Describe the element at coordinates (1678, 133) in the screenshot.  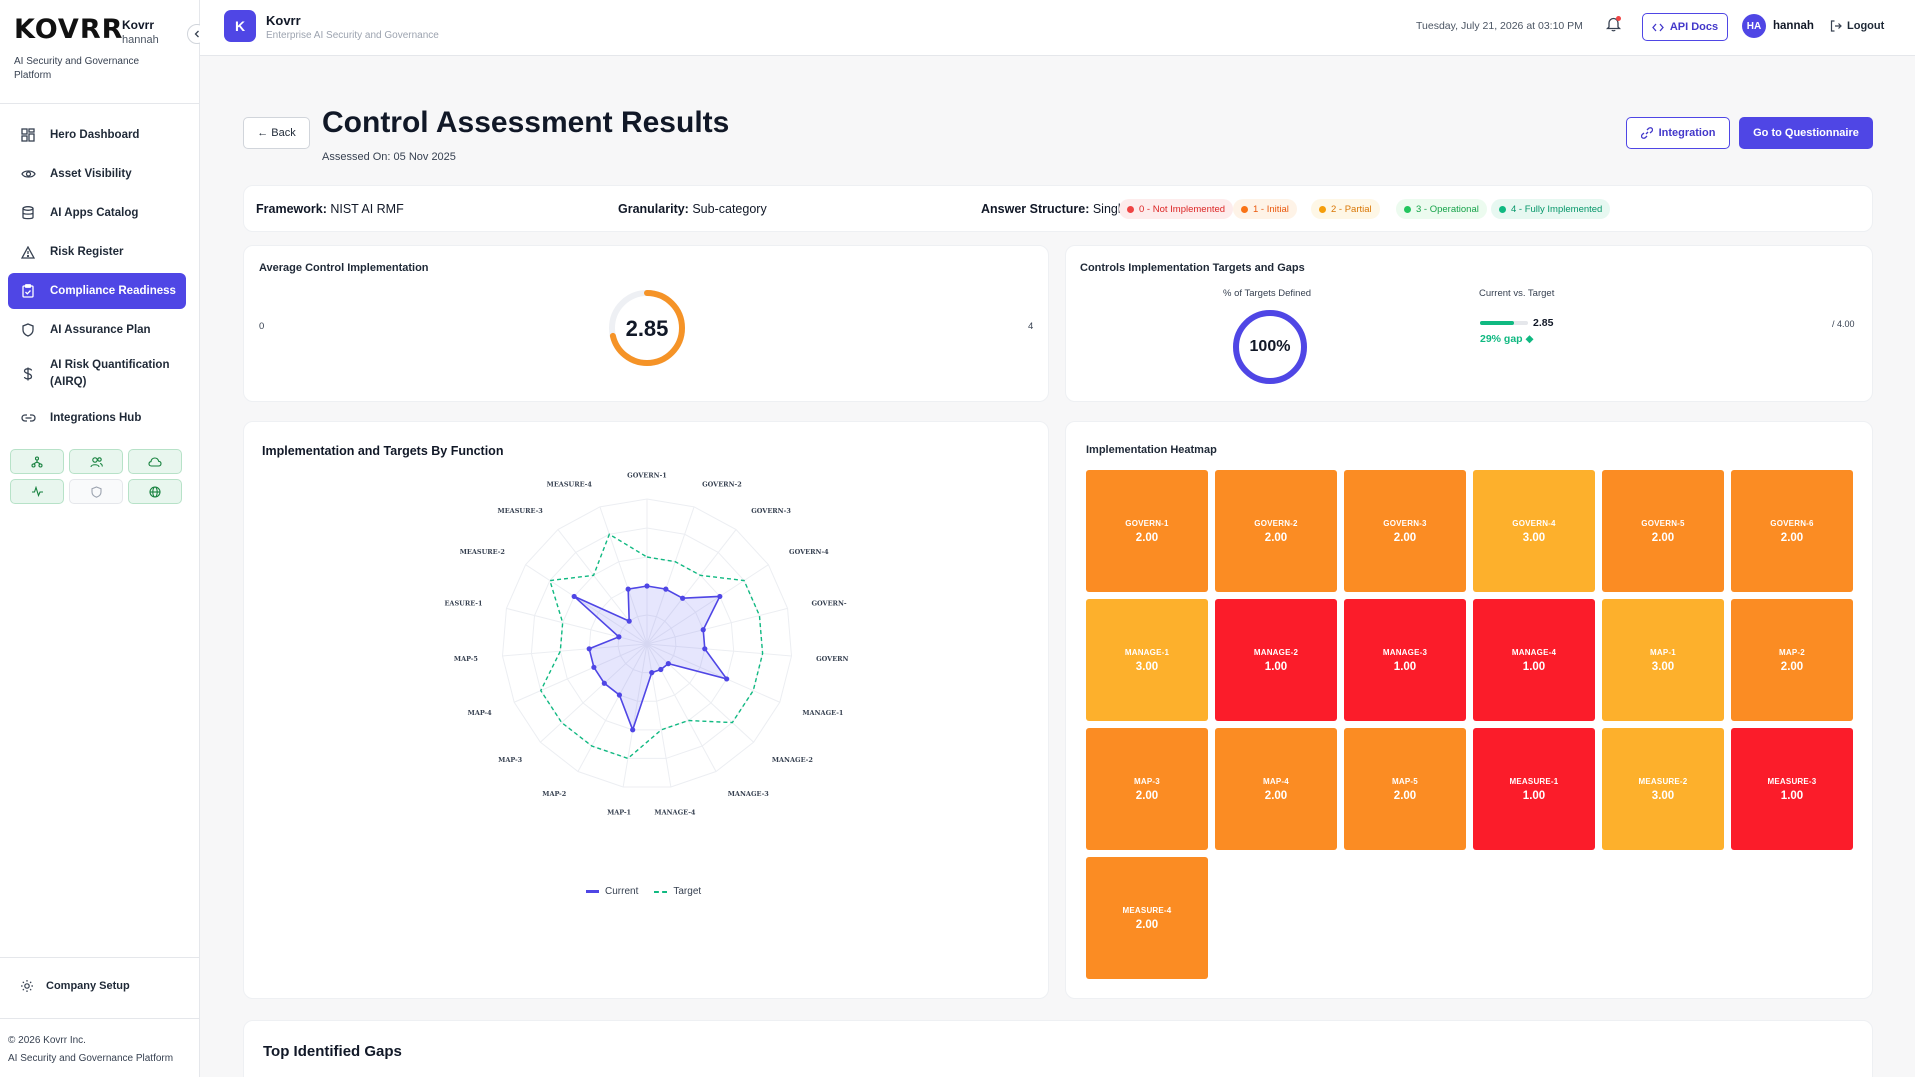
I see `integration-button: Integration` at that location.